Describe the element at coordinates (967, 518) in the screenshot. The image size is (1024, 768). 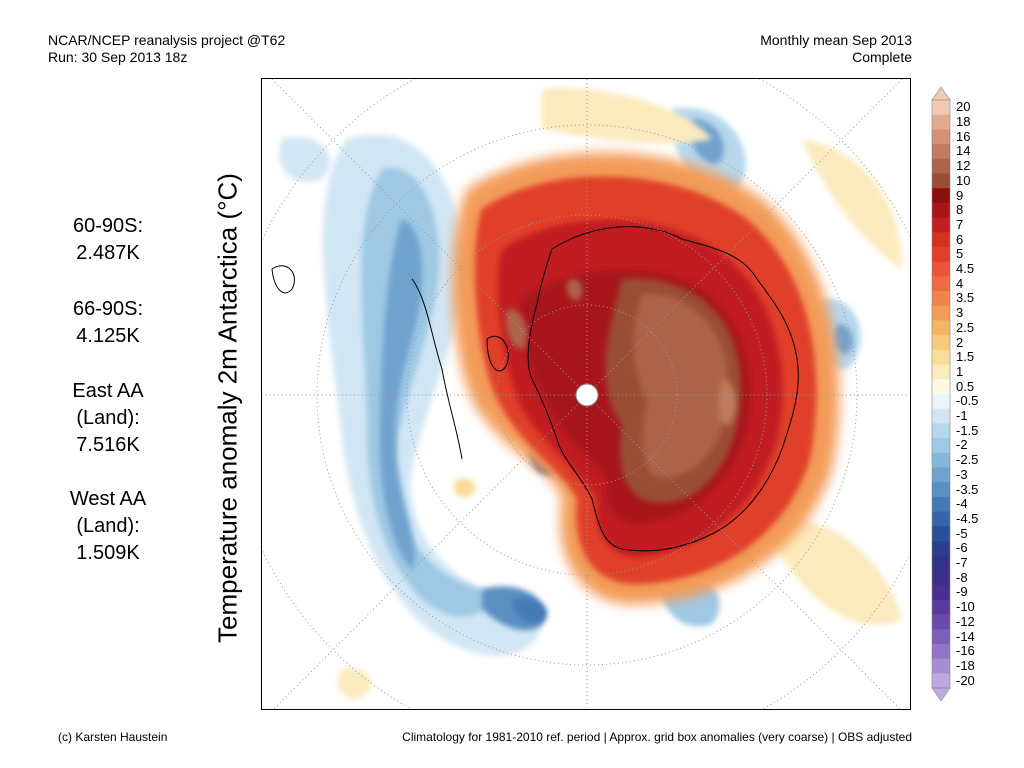
I see `colorbar-tick-label: -4.5` at that location.